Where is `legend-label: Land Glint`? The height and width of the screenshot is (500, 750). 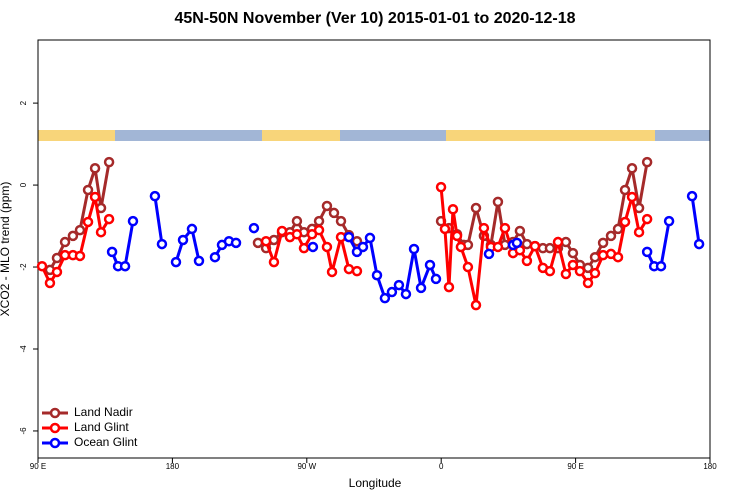 legend-label: Land Glint is located at coordinates (101, 427).